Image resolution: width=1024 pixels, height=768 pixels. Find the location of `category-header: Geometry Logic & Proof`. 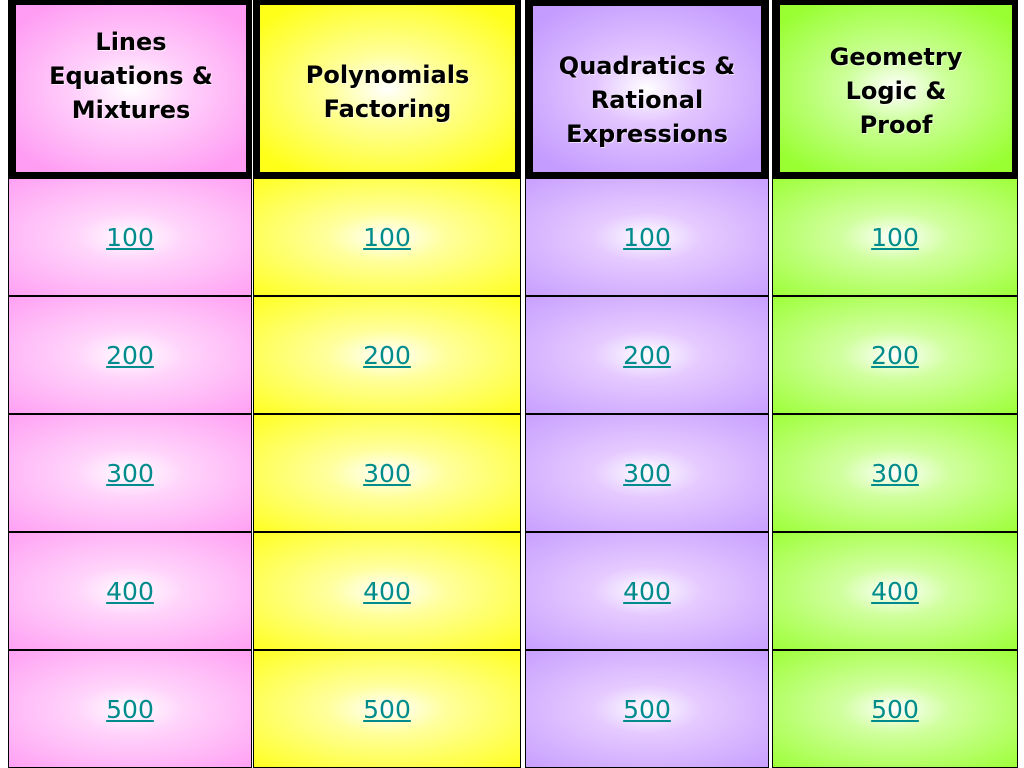

category-header: Geometry Logic & Proof is located at coordinates (895, 89).